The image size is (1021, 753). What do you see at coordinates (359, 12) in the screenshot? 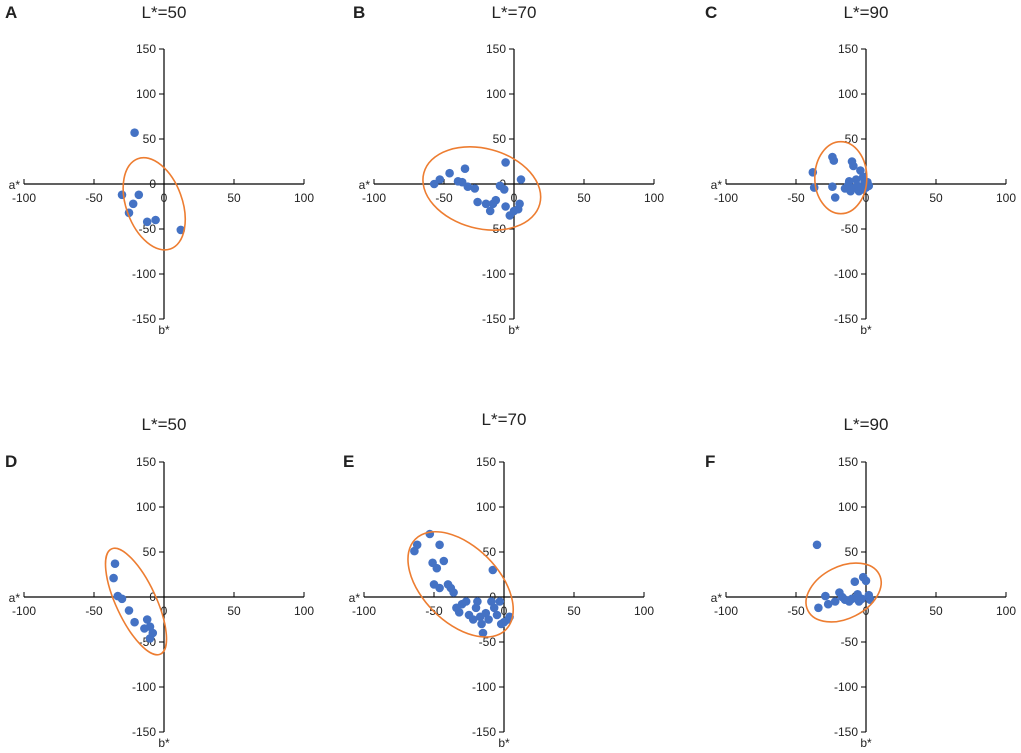
I see `panel-letter: B` at bounding box center [359, 12].